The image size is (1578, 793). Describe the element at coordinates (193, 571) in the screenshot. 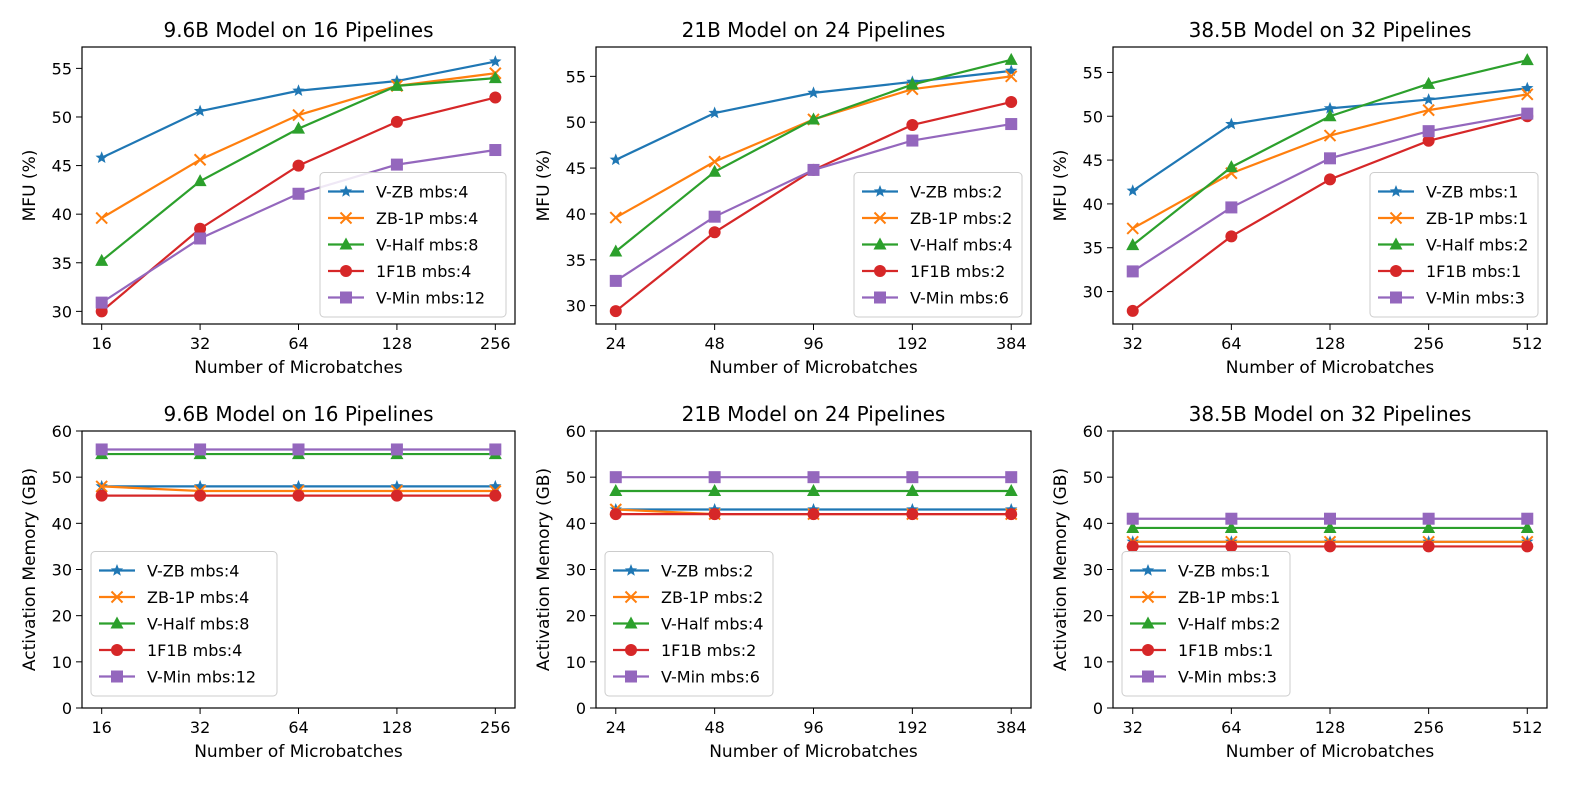

I see `legend-label: V-ZB mbs:4` at that location.